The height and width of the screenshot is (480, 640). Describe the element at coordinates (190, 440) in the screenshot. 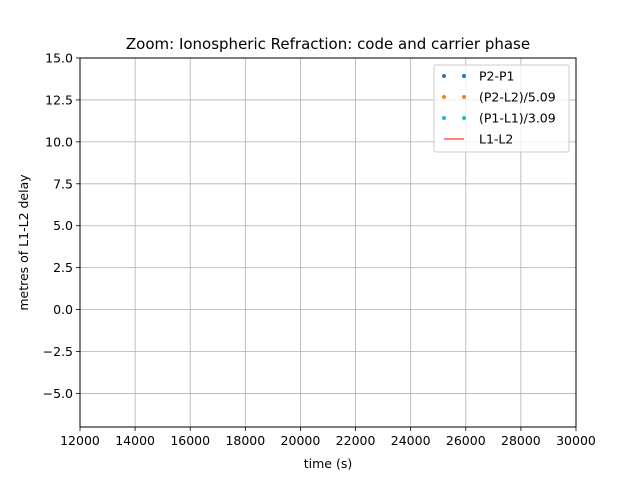

I see `x-tick-label: 16000` at that location.